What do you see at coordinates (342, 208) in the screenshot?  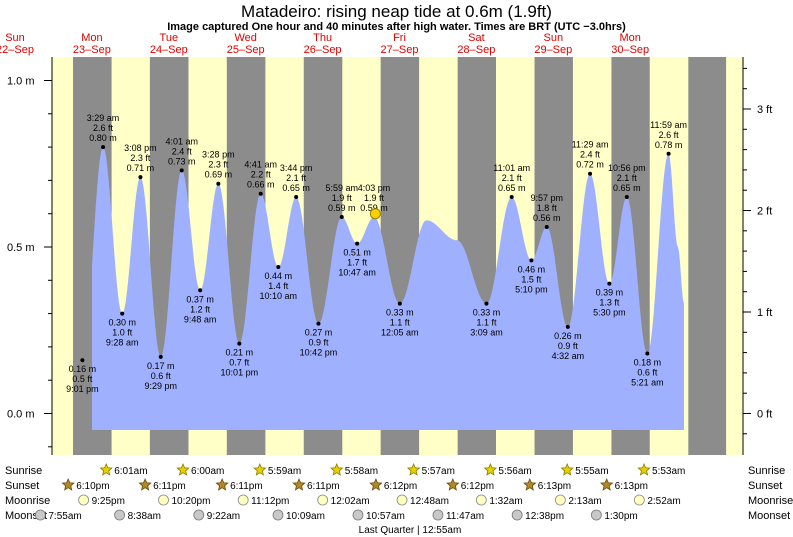 I see `extreme-label: 0.59 m` at bounding box center [342, 208].